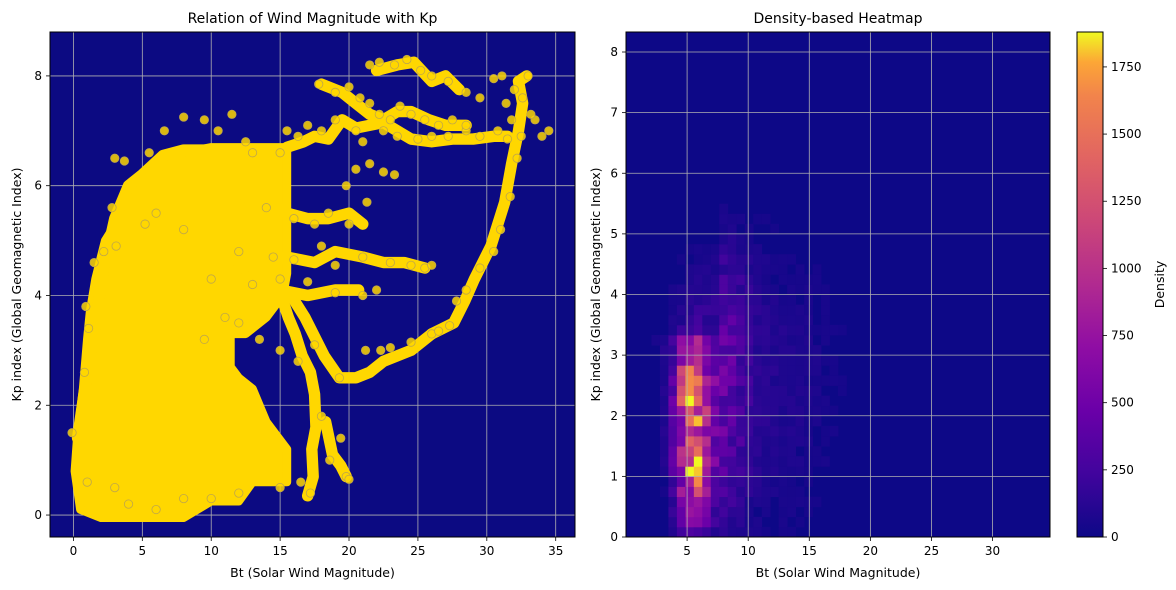 The image size is (1176, 590). Describe the element at coordinates (595, 285) in the screenshot. I see `heatmap-y-label: Kp index (Global Geomagnetic Index)` at that location.